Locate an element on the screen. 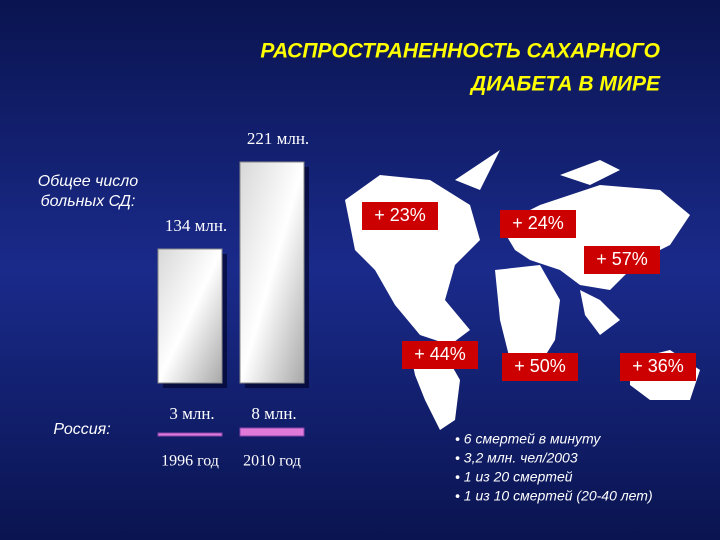  x-tick-label: 1996 год is located at coordinates (190, 461).